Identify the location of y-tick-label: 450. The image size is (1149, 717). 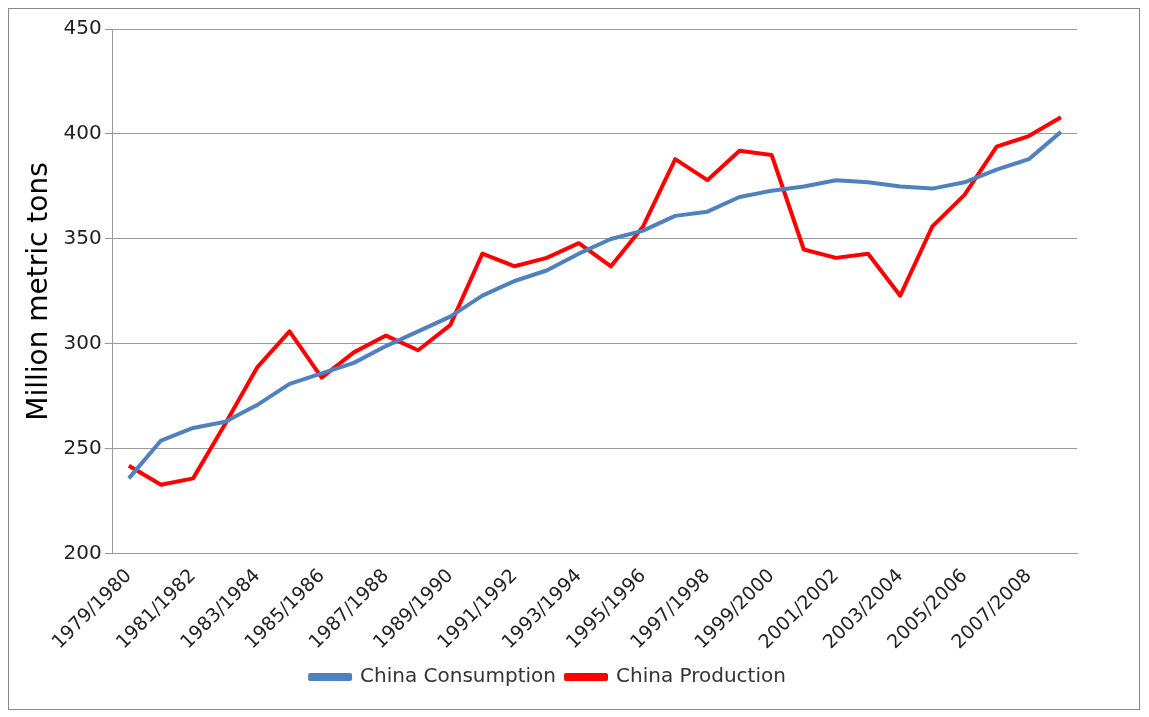
(82, 27).